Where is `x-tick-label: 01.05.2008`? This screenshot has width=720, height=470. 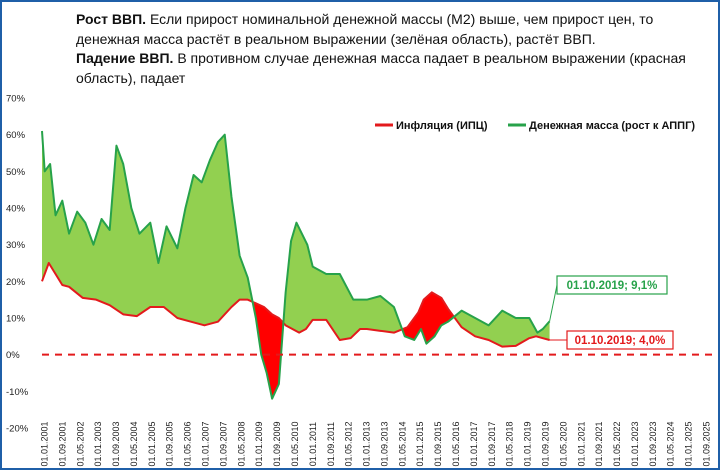 x-tick-label: 01.05.2008 is located at coordinates (241, 443).